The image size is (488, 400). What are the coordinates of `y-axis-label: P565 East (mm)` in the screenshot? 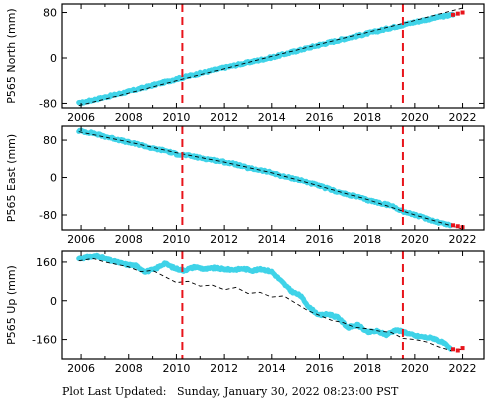 It's located at (11, 178).